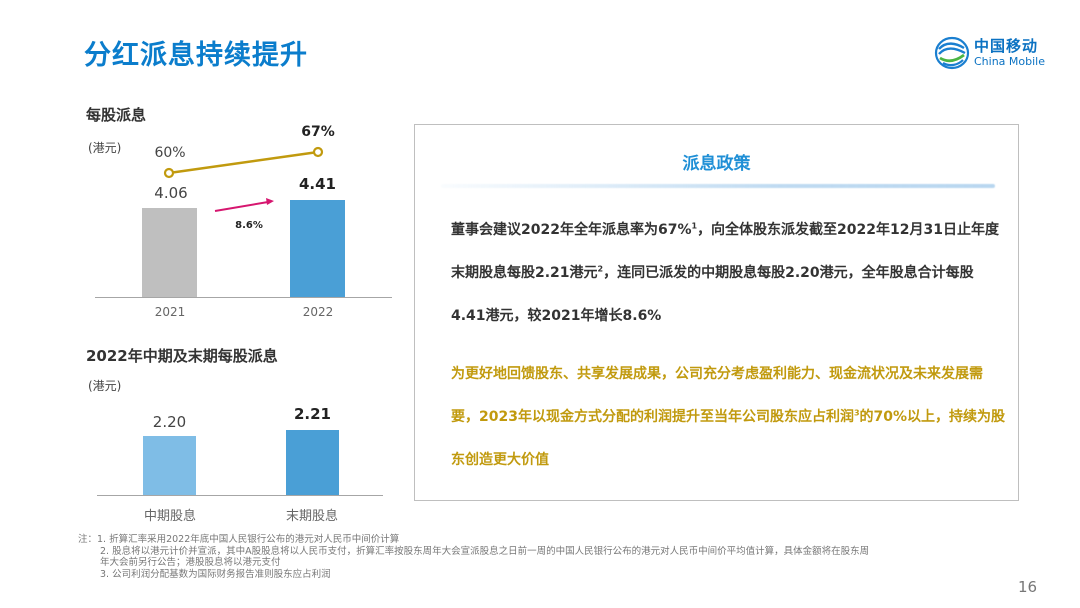 This screenshot has height=608, width=1080. Describe the element at coordinates (318, 132) in the screenshot. I see `payout-label-2022: 67%` at that location.